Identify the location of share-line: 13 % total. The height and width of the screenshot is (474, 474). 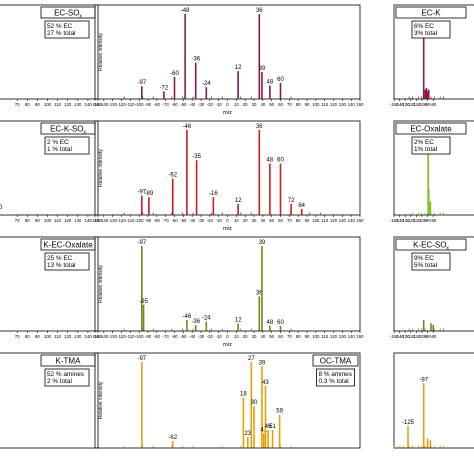
(61, 265).